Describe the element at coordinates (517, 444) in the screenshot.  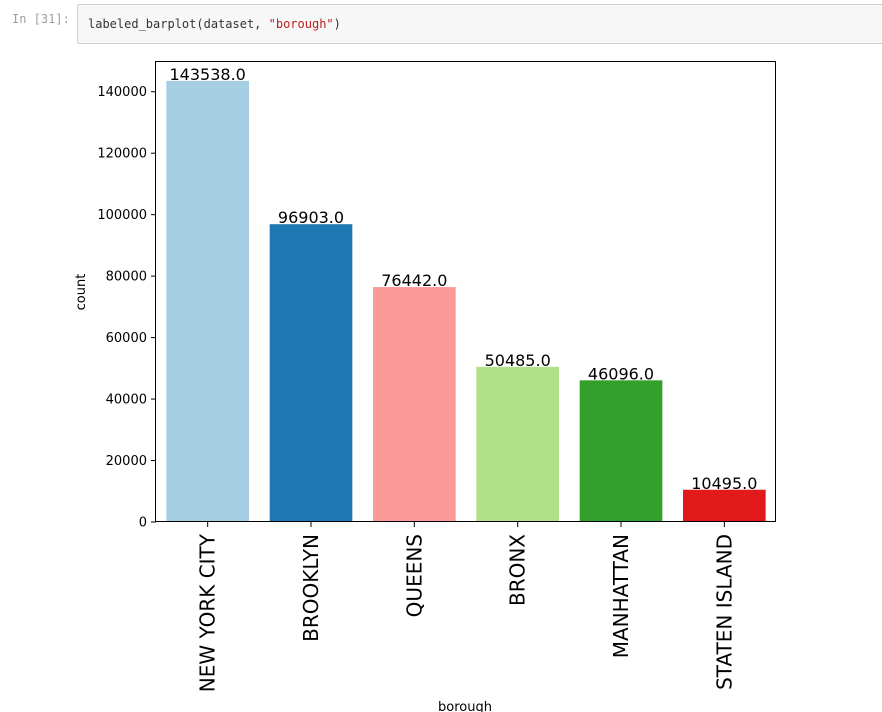
I see `bar-bronx` at that location.